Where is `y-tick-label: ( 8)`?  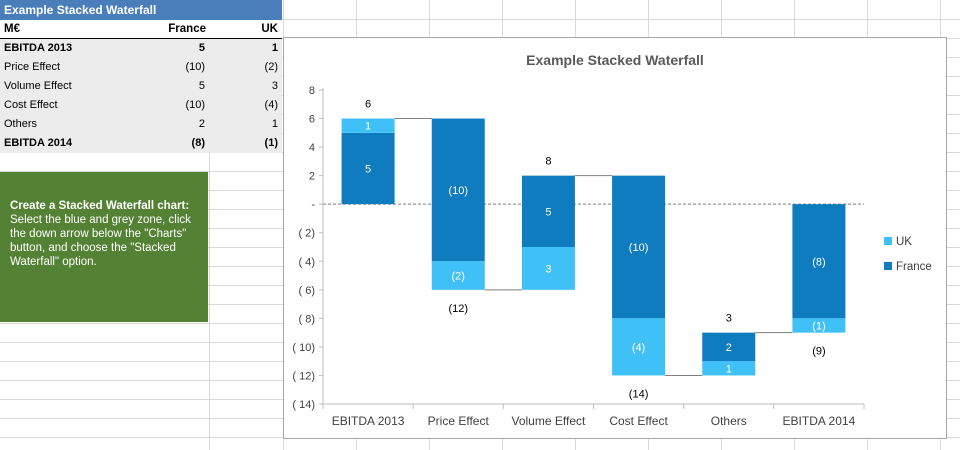
y-tick-label: ( 8) is located at coordinates (307, 319).